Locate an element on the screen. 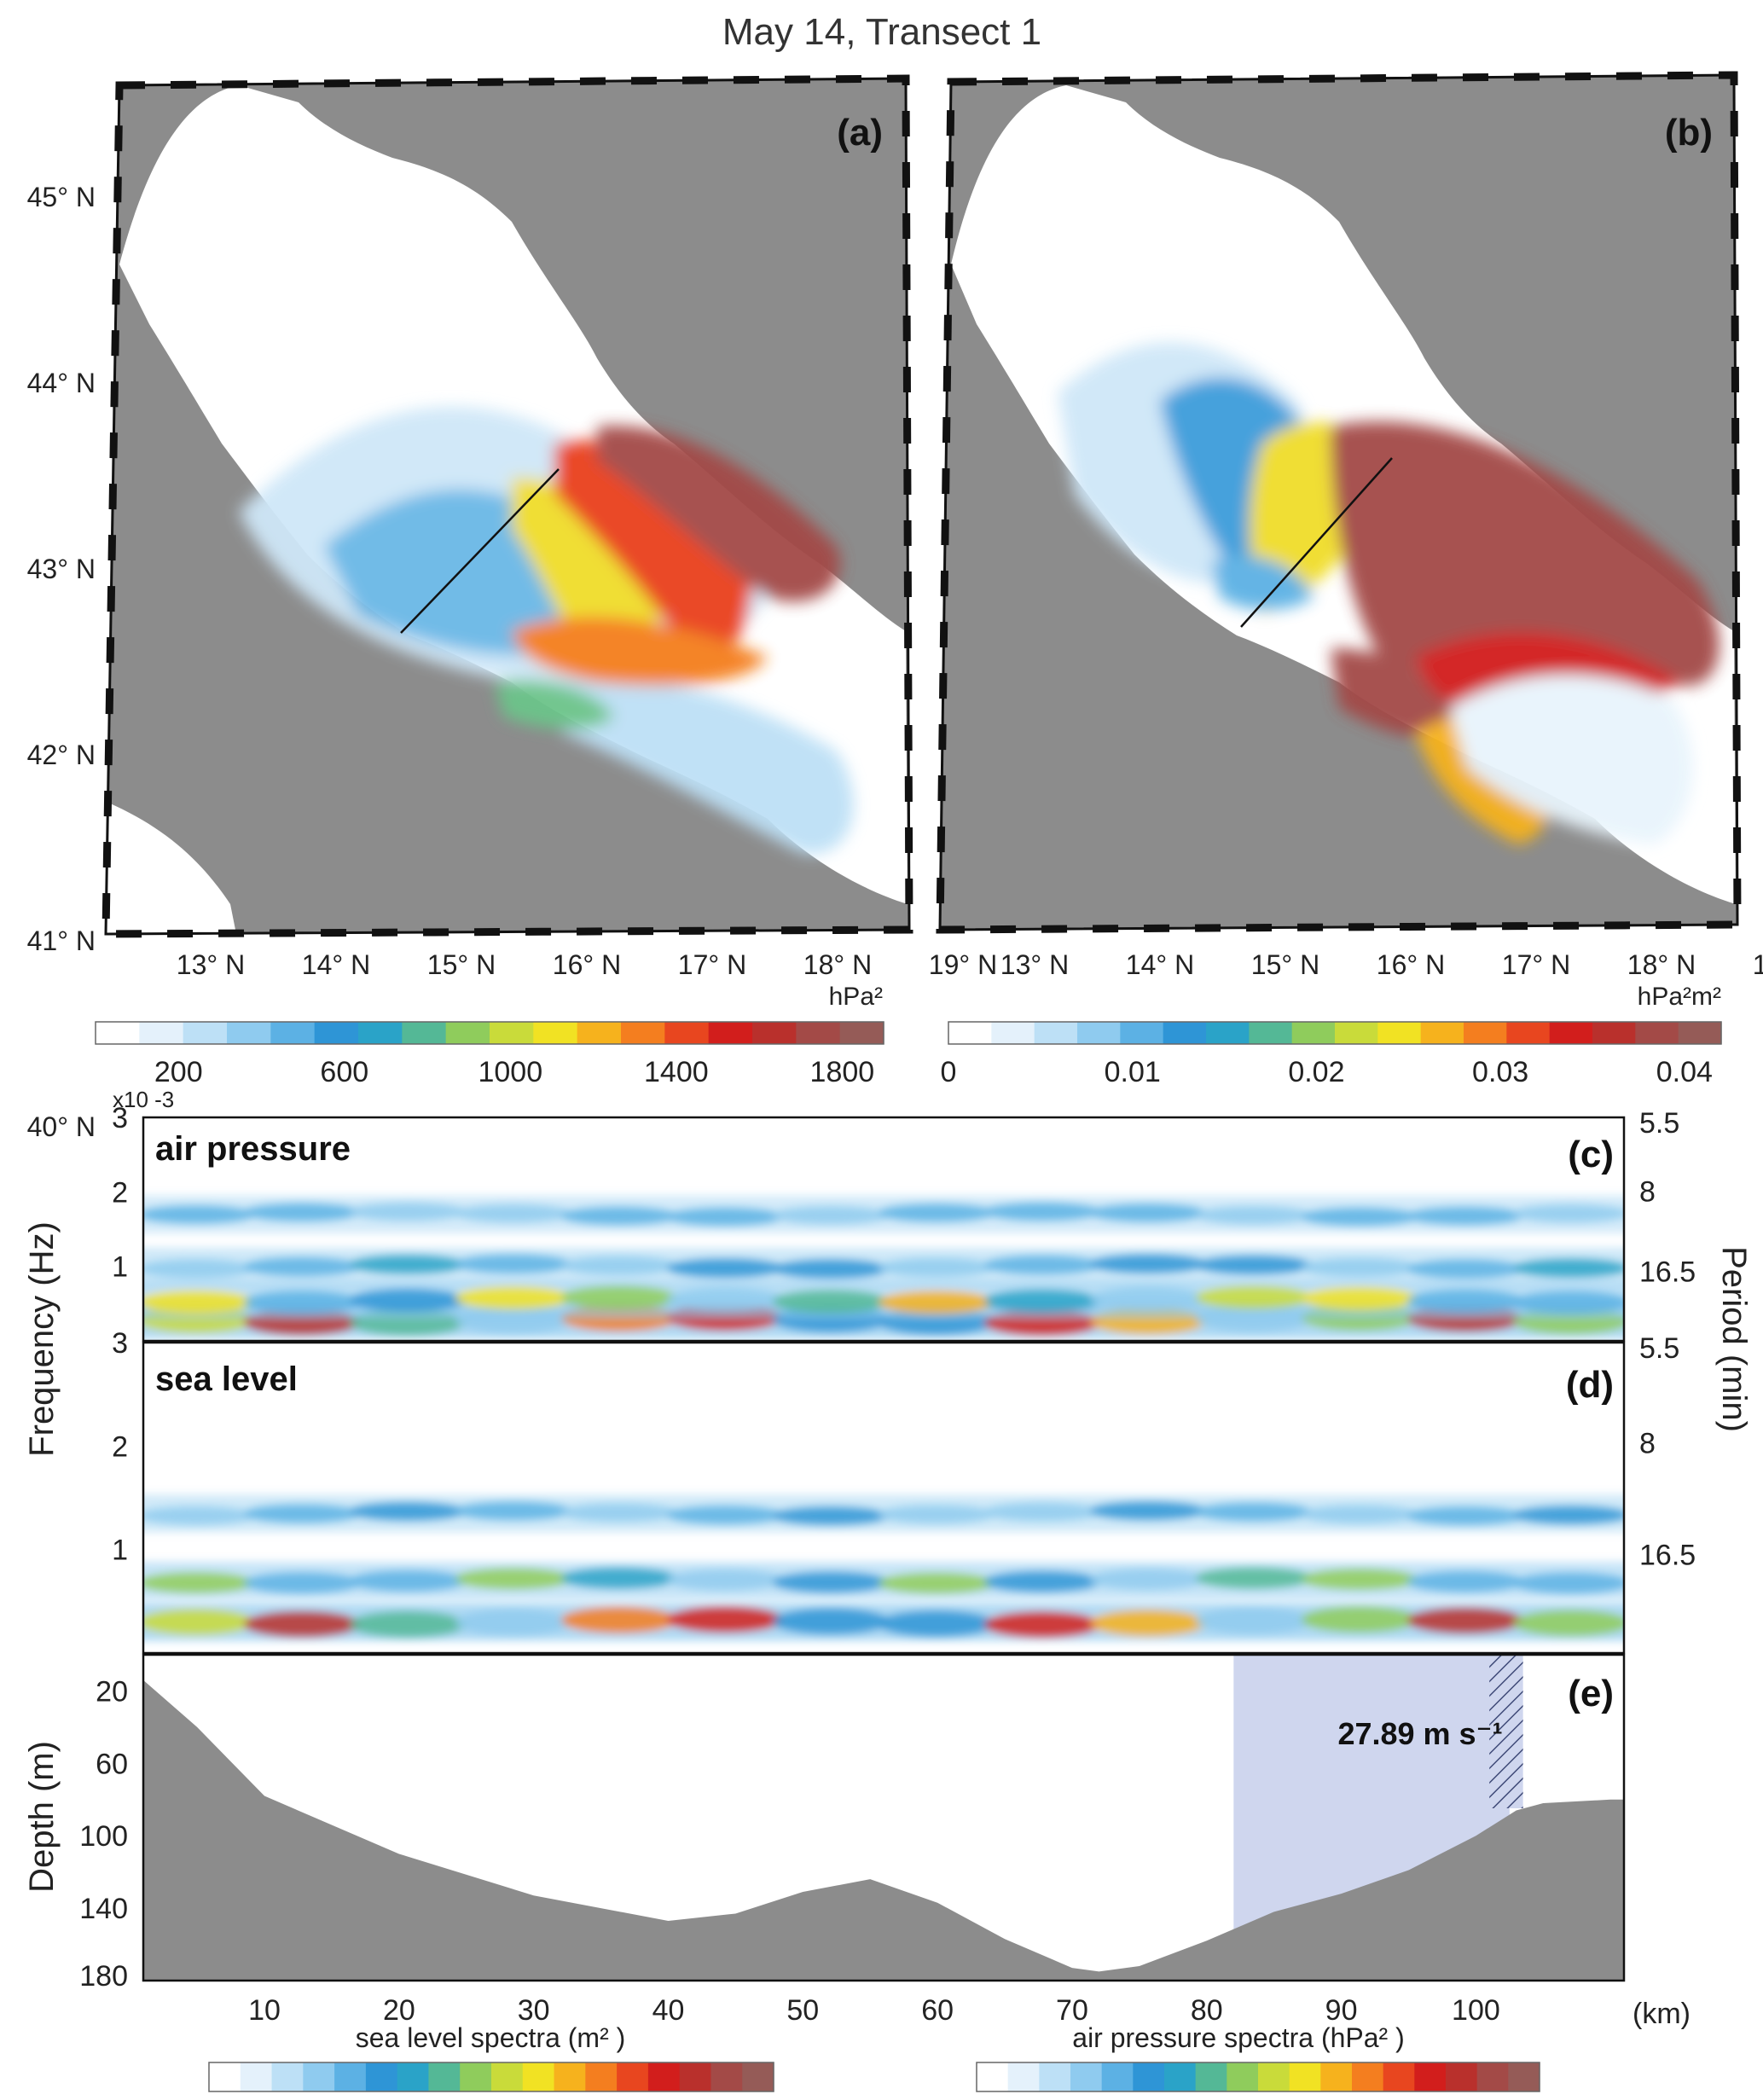 The height and width of the screenshot is (2100, 1763). colorbar-tick-label: 0.02 is located at coordinates (1316, 1072).